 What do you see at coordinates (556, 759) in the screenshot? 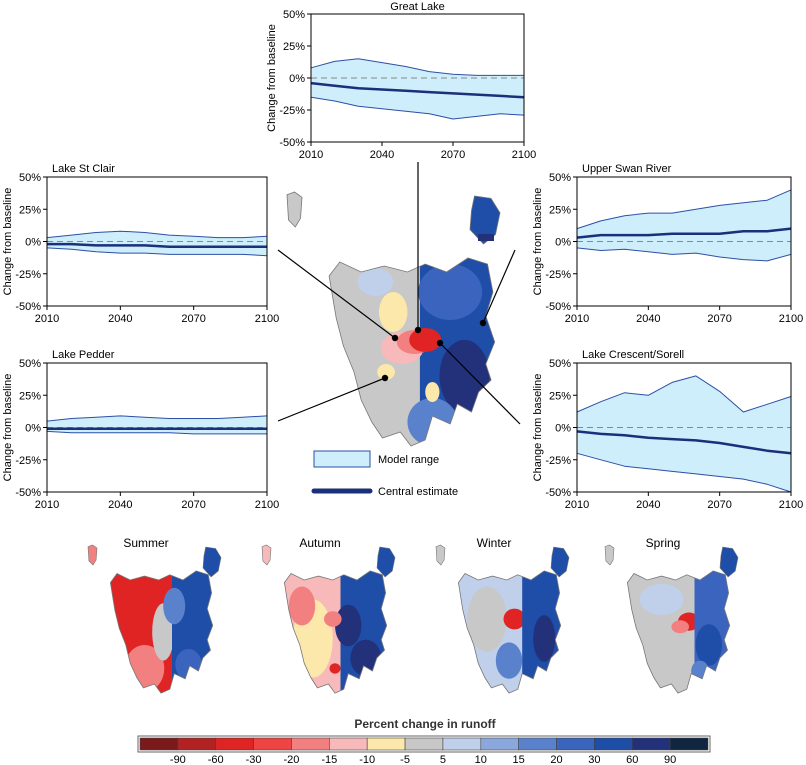
I see `colorbar-tick-label: 20` at bounding box center [556, 759].